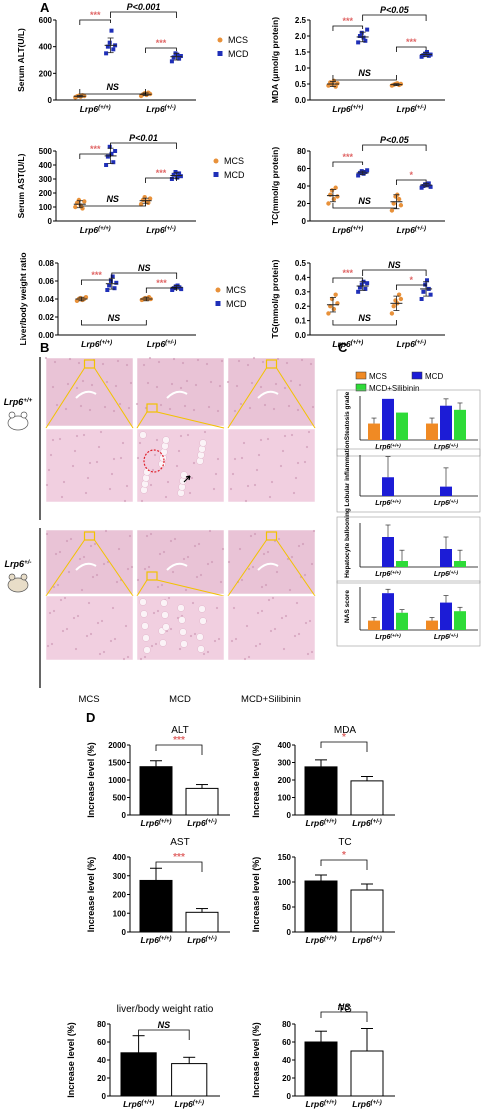  Describe the element at coordinates (289, 815) in the screenshot. I see `y-tick-label: 0` at that location.